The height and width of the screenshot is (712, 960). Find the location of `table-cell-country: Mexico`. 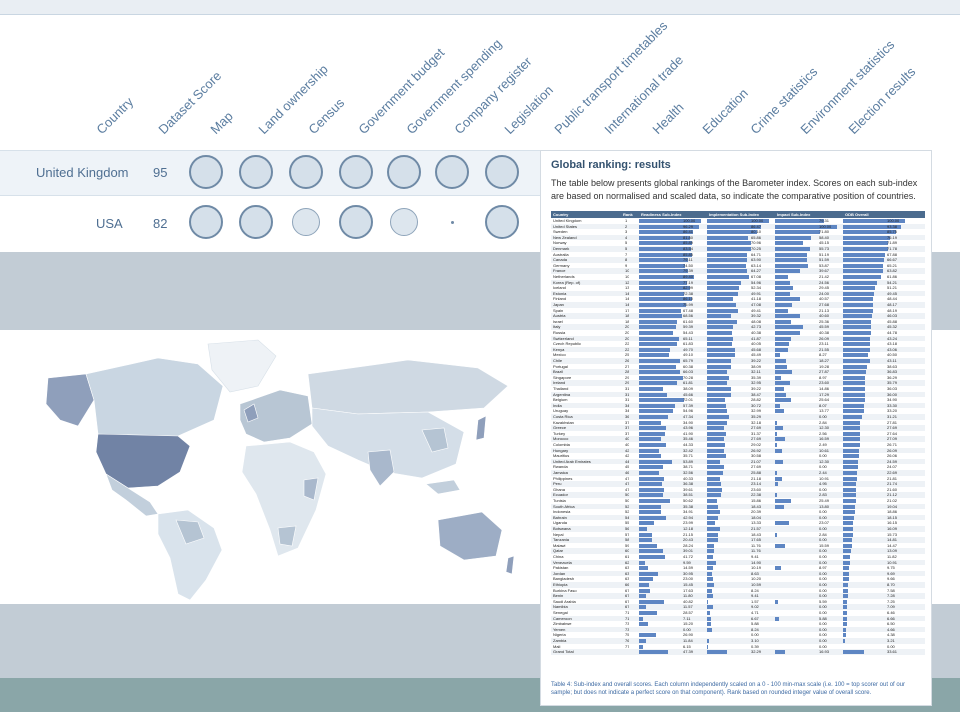

table-cell-country: Mexico is located at coordinates (559, 355).